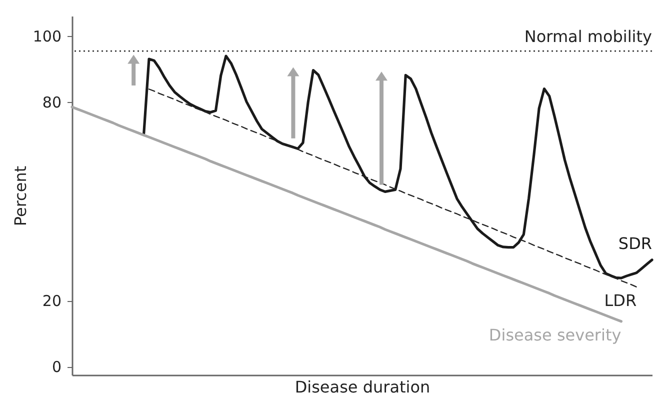 Image resolution: width=659 pixels, height=409 pixels. Describe the element at coordinates (620, 300) in the screenshot. I see `series-label: LDR` at that location.